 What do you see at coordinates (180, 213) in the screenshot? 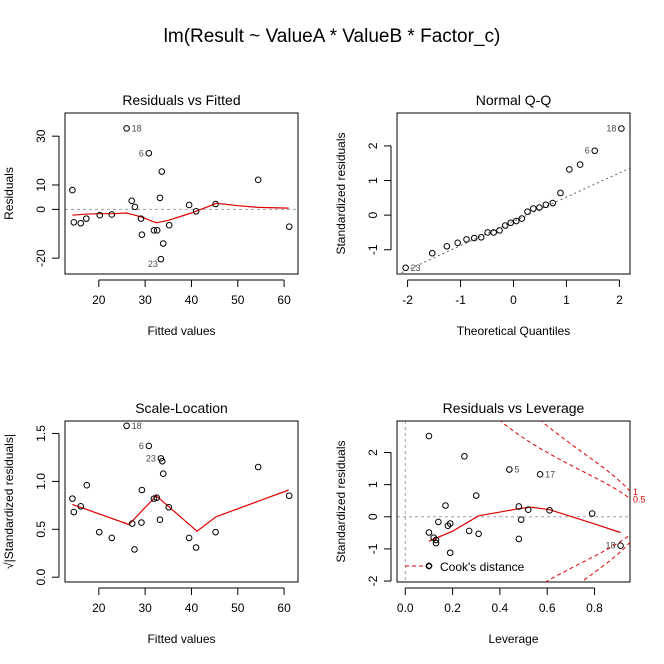
I see `smoother-line` at bounding box center [180, 213].